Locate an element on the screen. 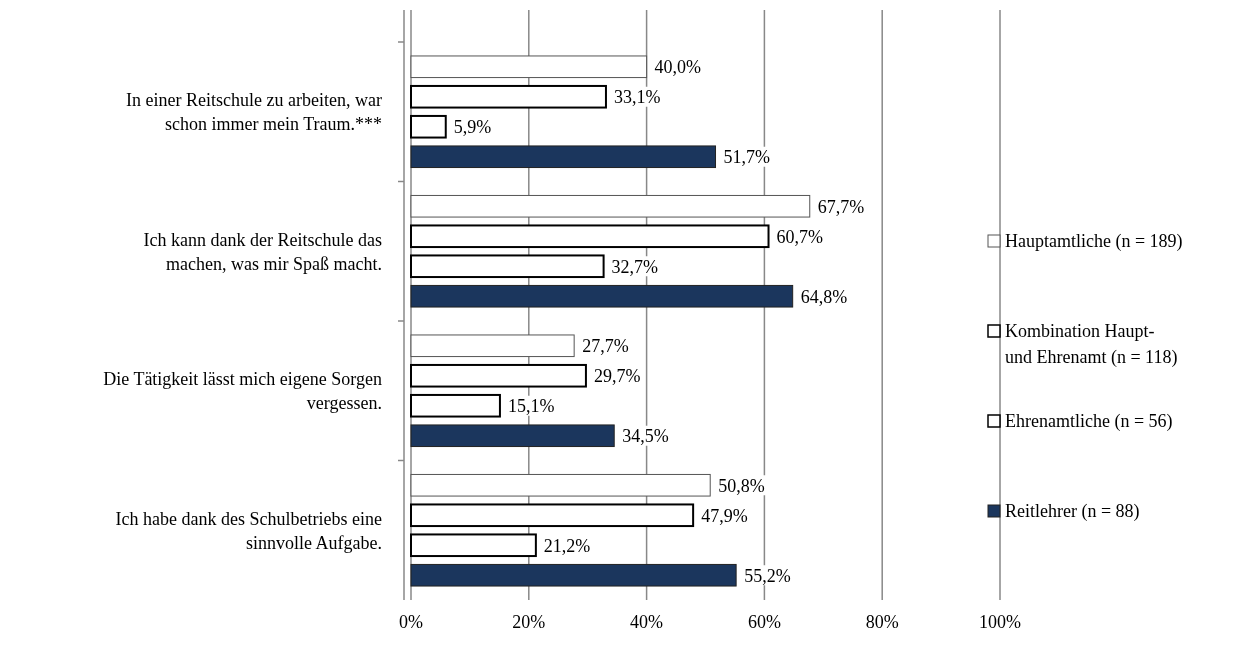  data-label: 64,8% is located at coordinates (824, 296).